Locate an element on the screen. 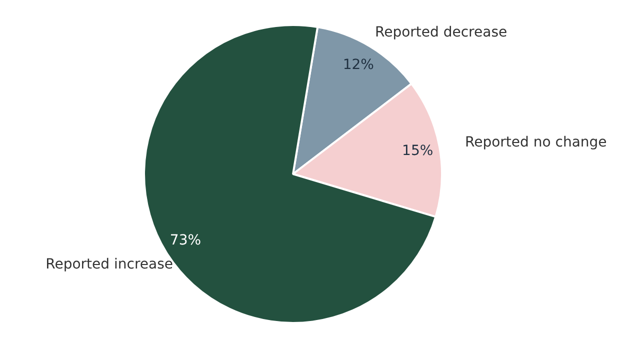 The image size is (620, 346). data-label: 73% is located at coordinates (186, 240).